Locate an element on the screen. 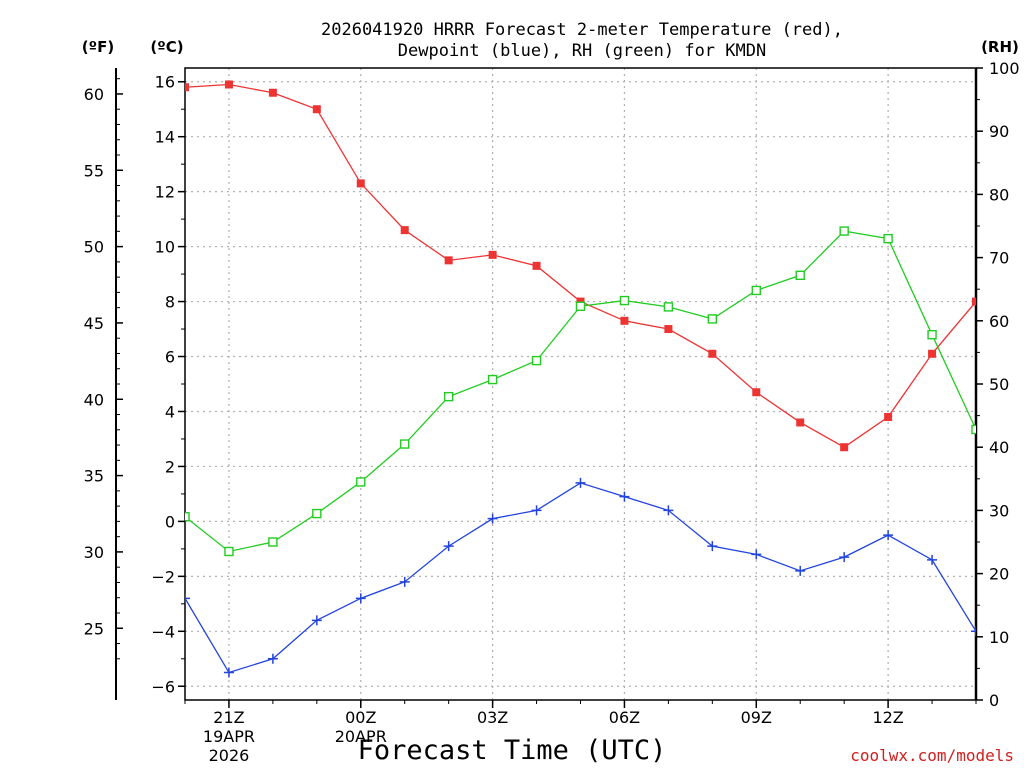 The width and height of the screenshot is (1024, 768). x-tick-label: 06Z is located at coordinates (624, 717).